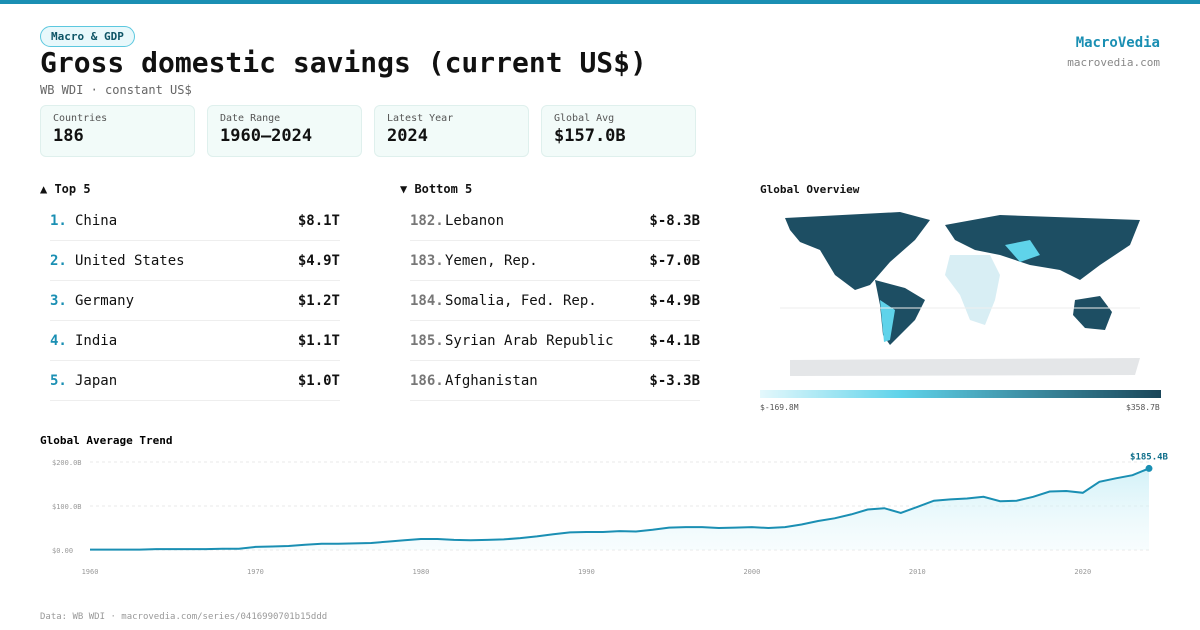 The image size is (1200, 630). What do you see at coordinates (674, 300) in the screenshot?
I see `amount: $-4.9B` at bounding box center [674, 300].